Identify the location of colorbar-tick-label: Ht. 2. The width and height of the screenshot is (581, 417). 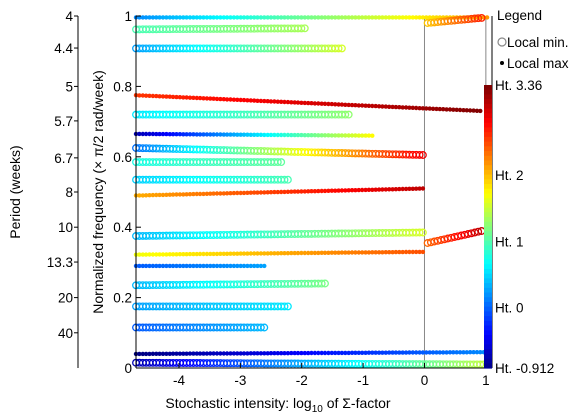
(509, 175).